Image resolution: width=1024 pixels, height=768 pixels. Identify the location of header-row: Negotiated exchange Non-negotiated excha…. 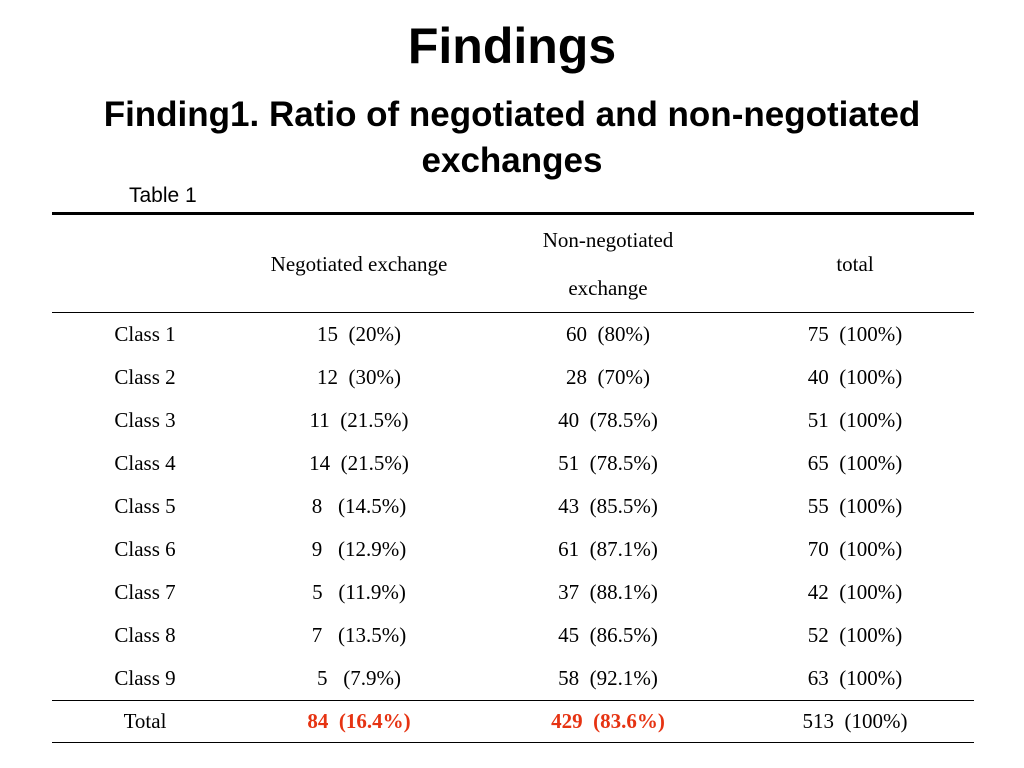
(513, 263).